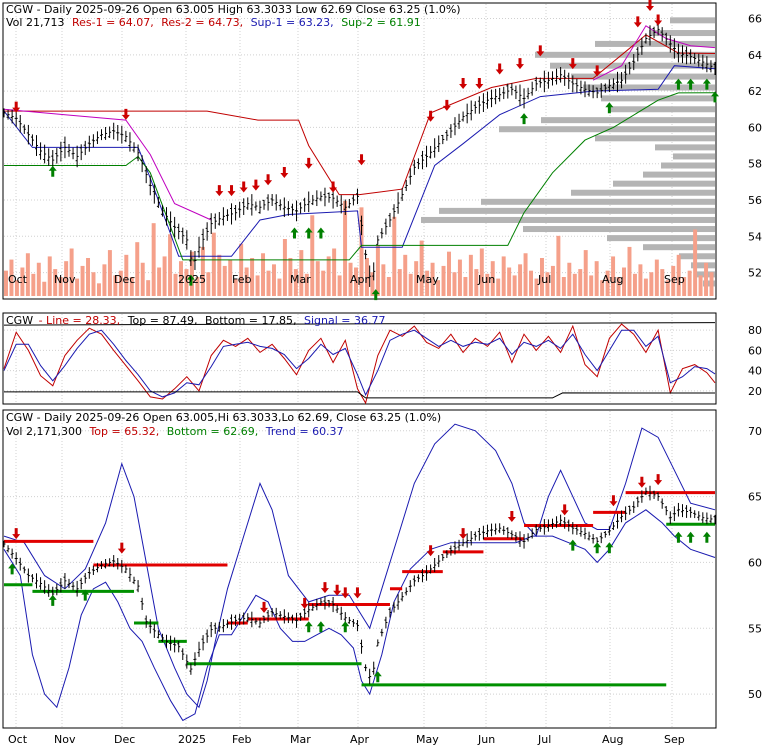 Image resolution: width=780 pixels, height=749 pixels. I want to click on y-tick-label: 64, so click(755, 55).